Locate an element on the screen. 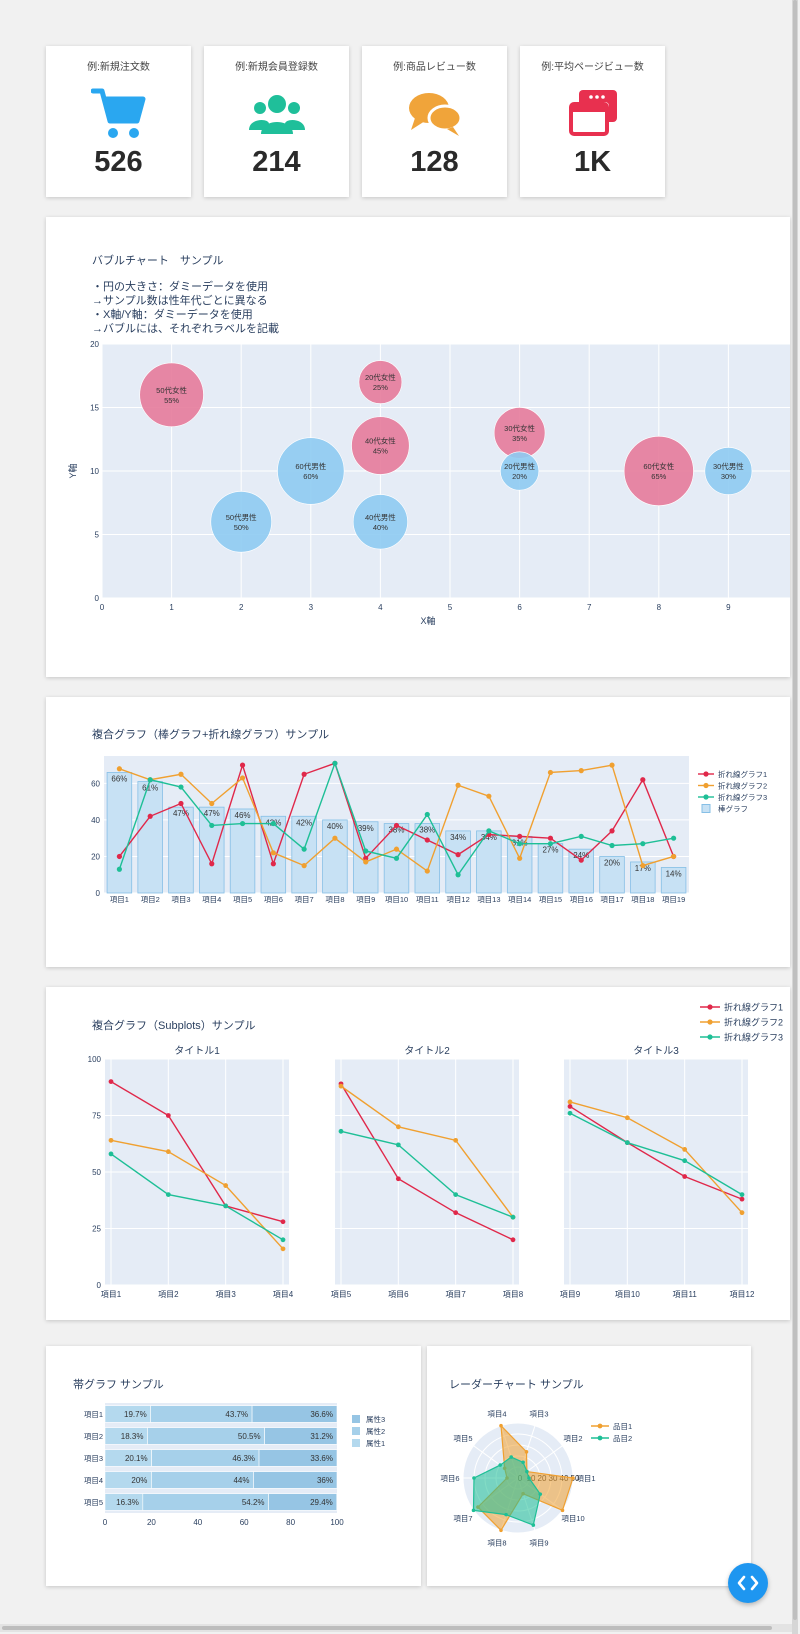  x-tick-label: 7 is located at coordinates (589, 607).